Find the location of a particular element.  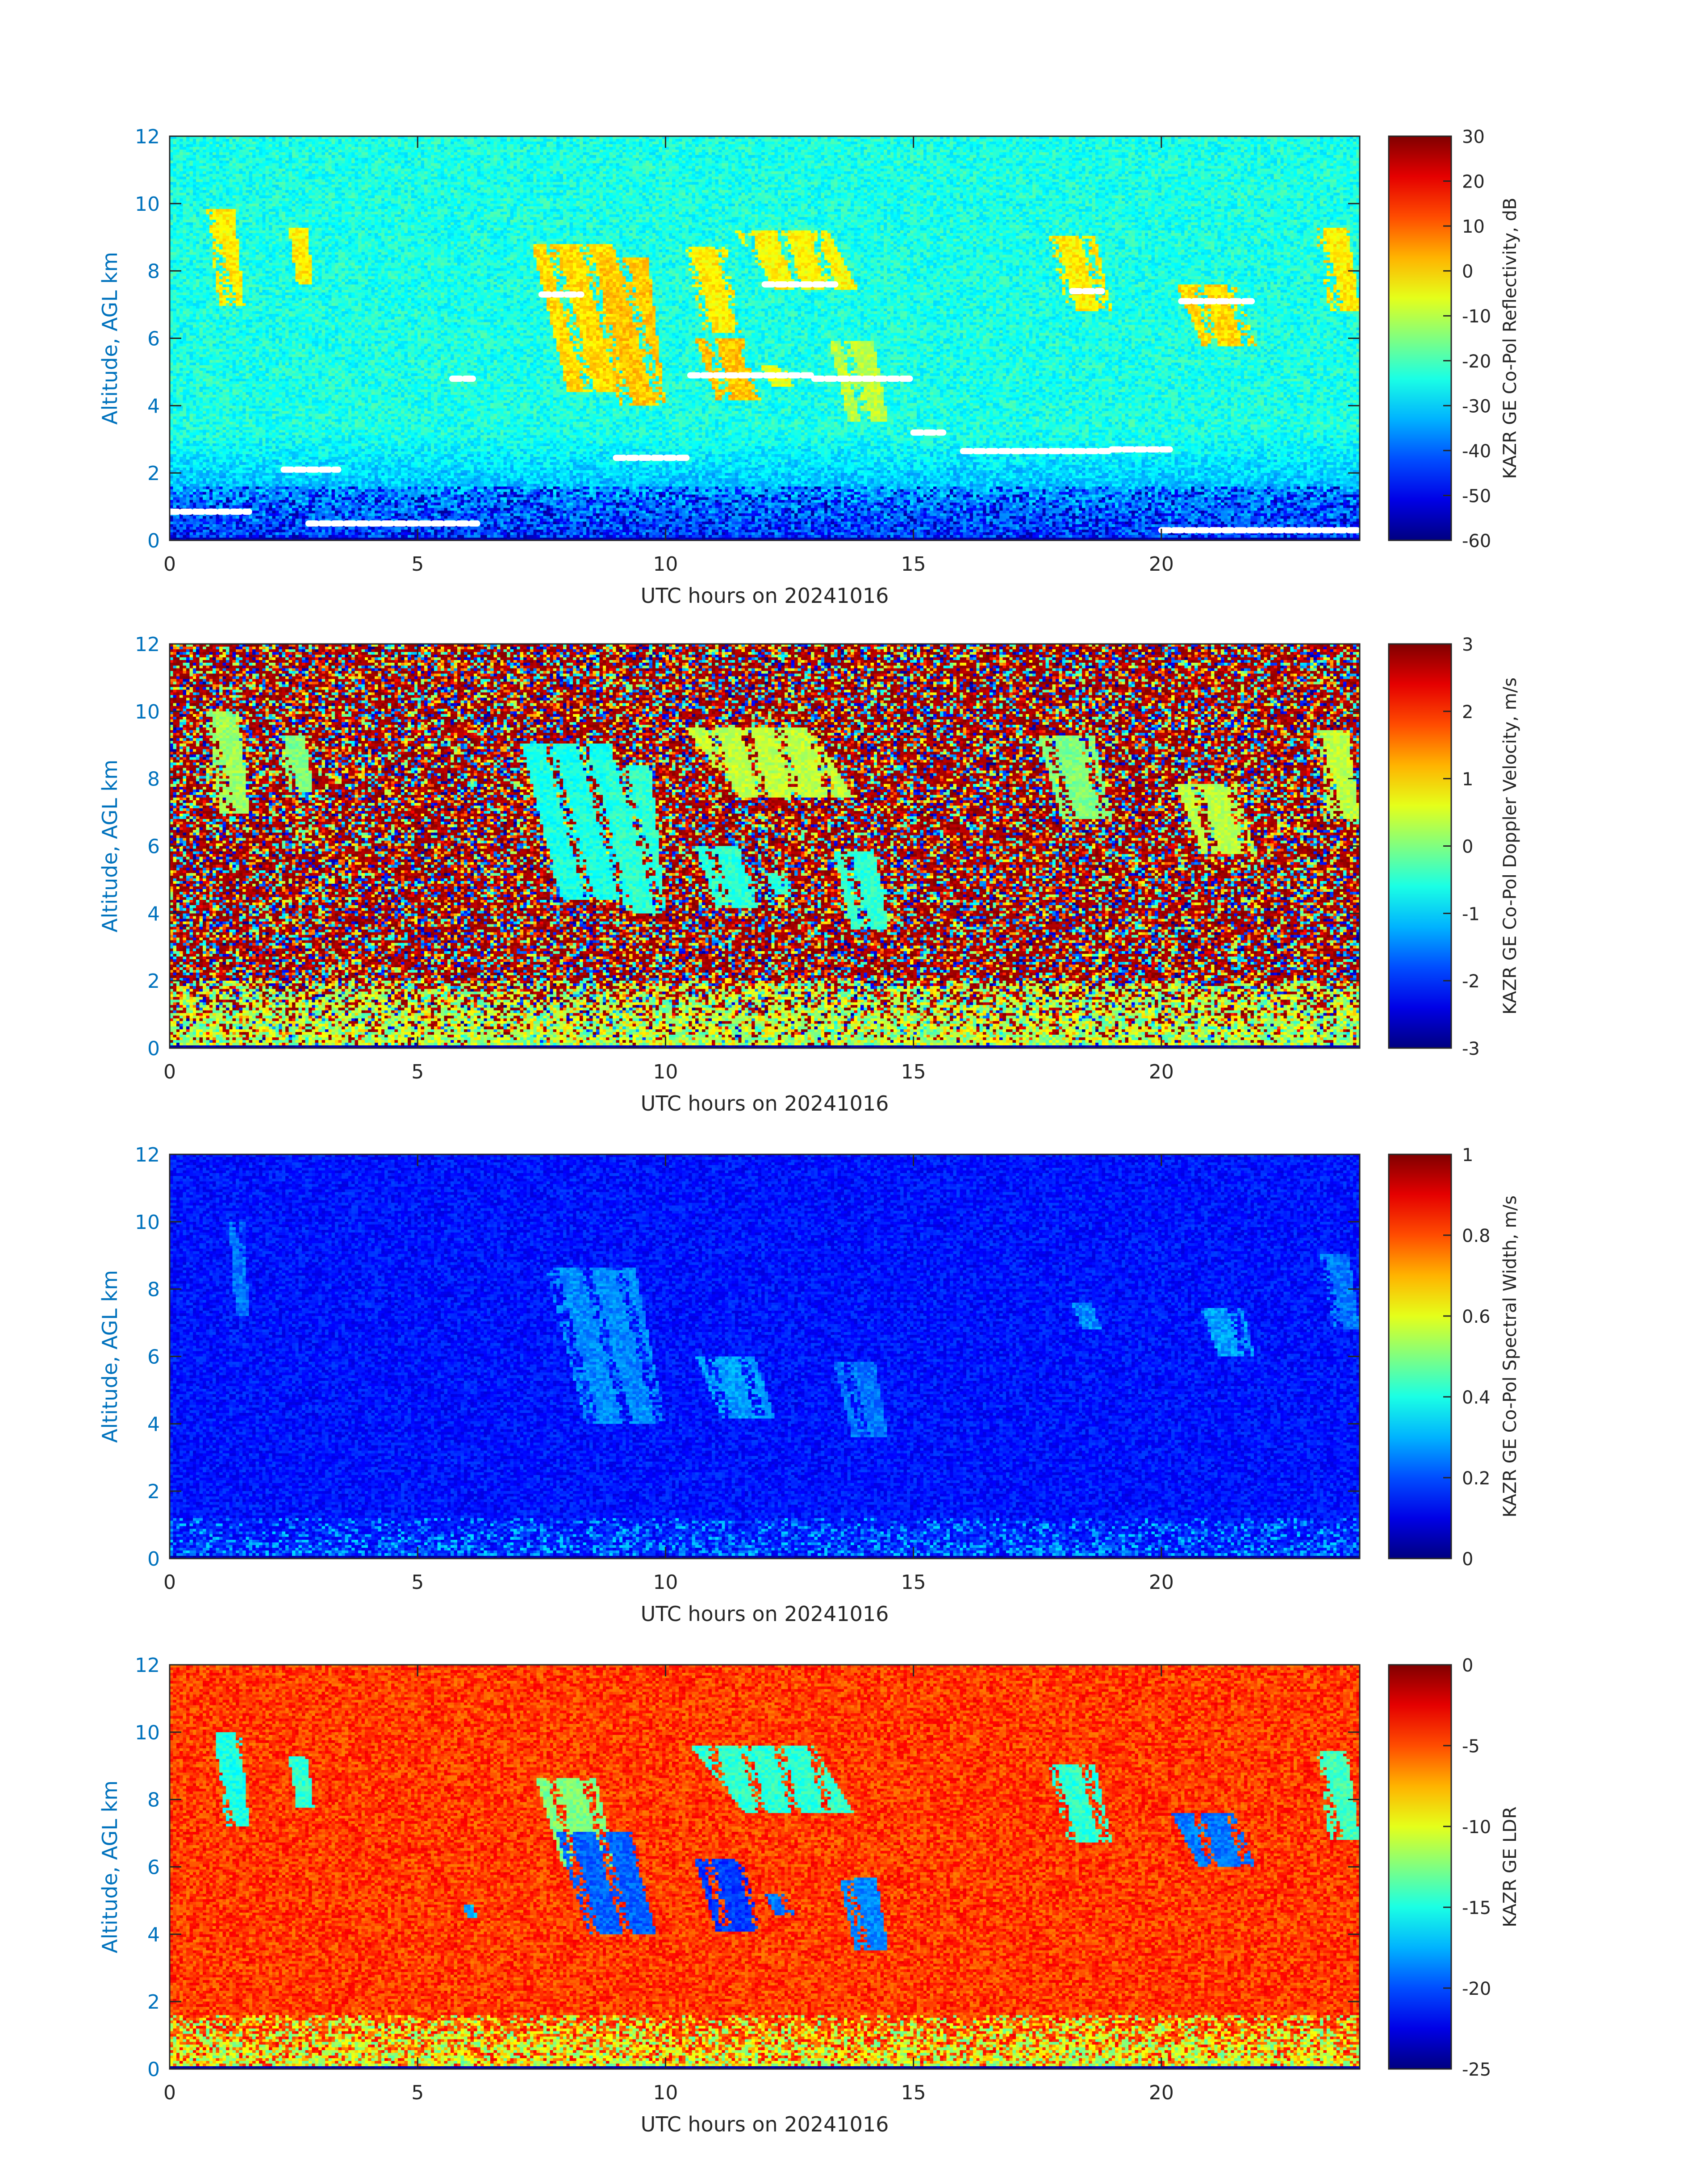

colorbar-tick-label: 2 is located at coordinates (1467, 712).